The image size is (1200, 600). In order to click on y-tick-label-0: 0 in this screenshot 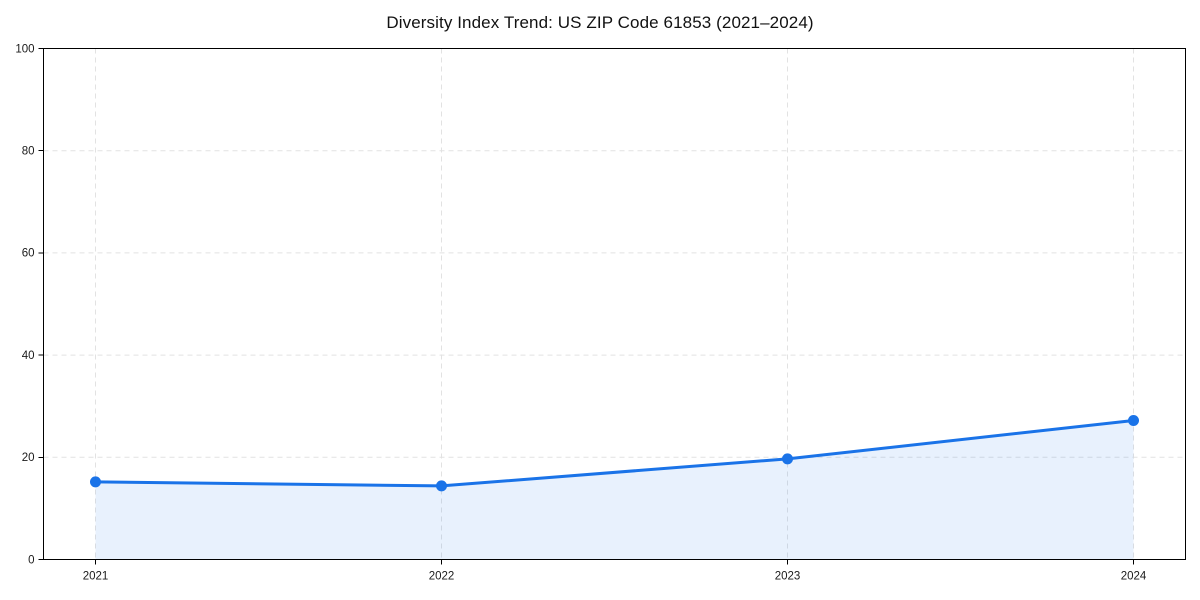, I will do `click(31, 560)`.